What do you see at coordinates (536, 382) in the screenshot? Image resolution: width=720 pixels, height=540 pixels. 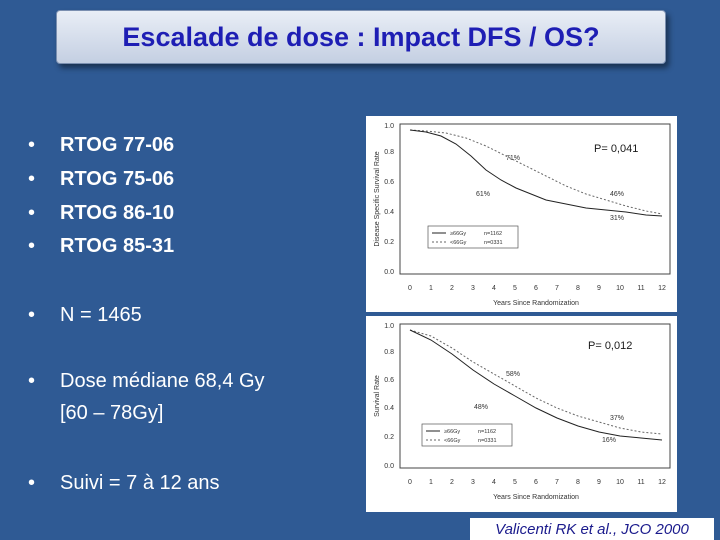 I see `curve-high-dose` at bounding box center [536, 382].